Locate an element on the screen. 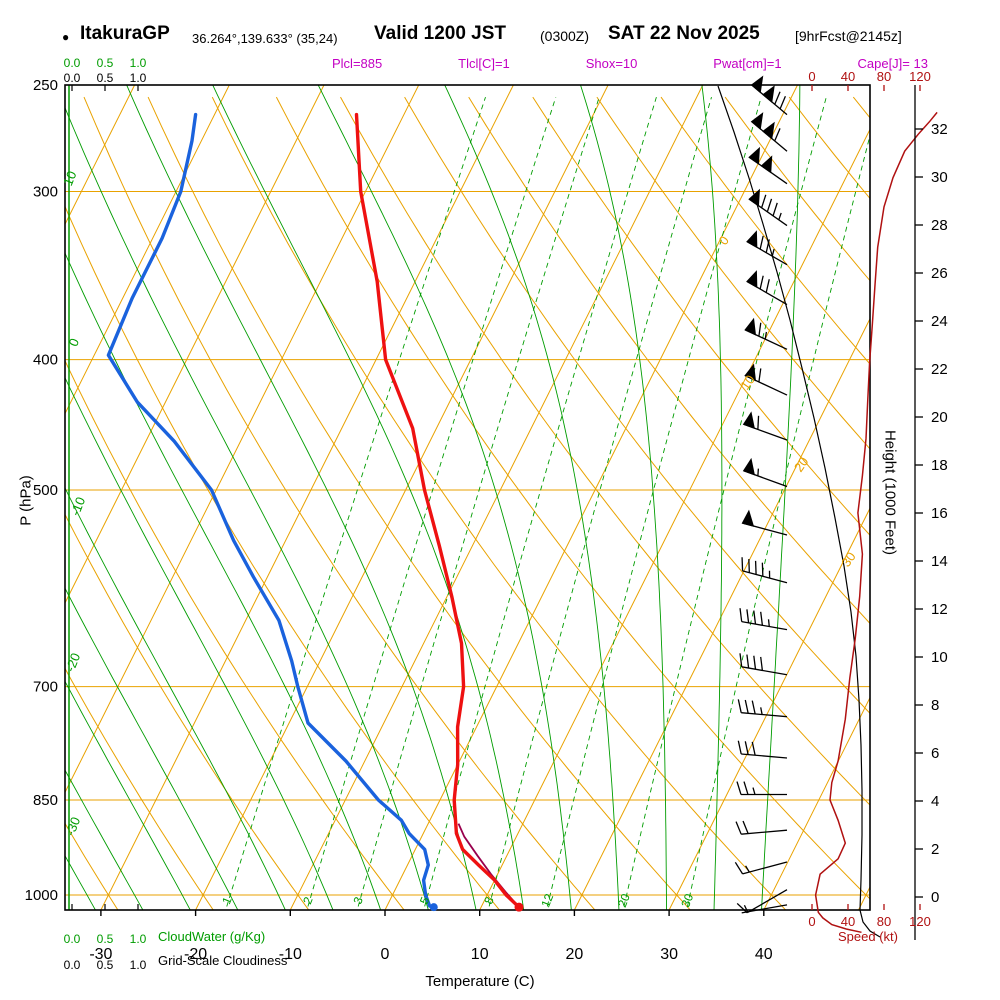  param-shox: Shox=10 is located at coordinates (611, 63).